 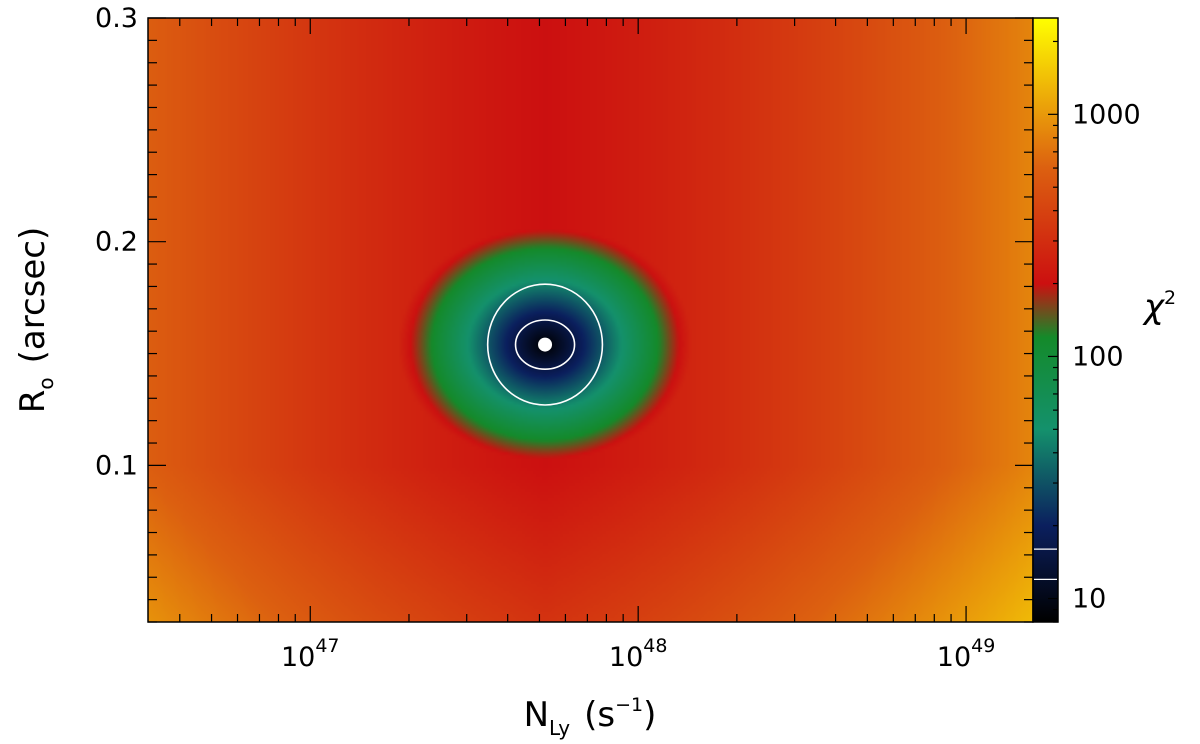 What do you see at coordinates (1159, 307) in the screenshot?
I see `colorbar-title: χ2` at bounding box center [1159, 307].